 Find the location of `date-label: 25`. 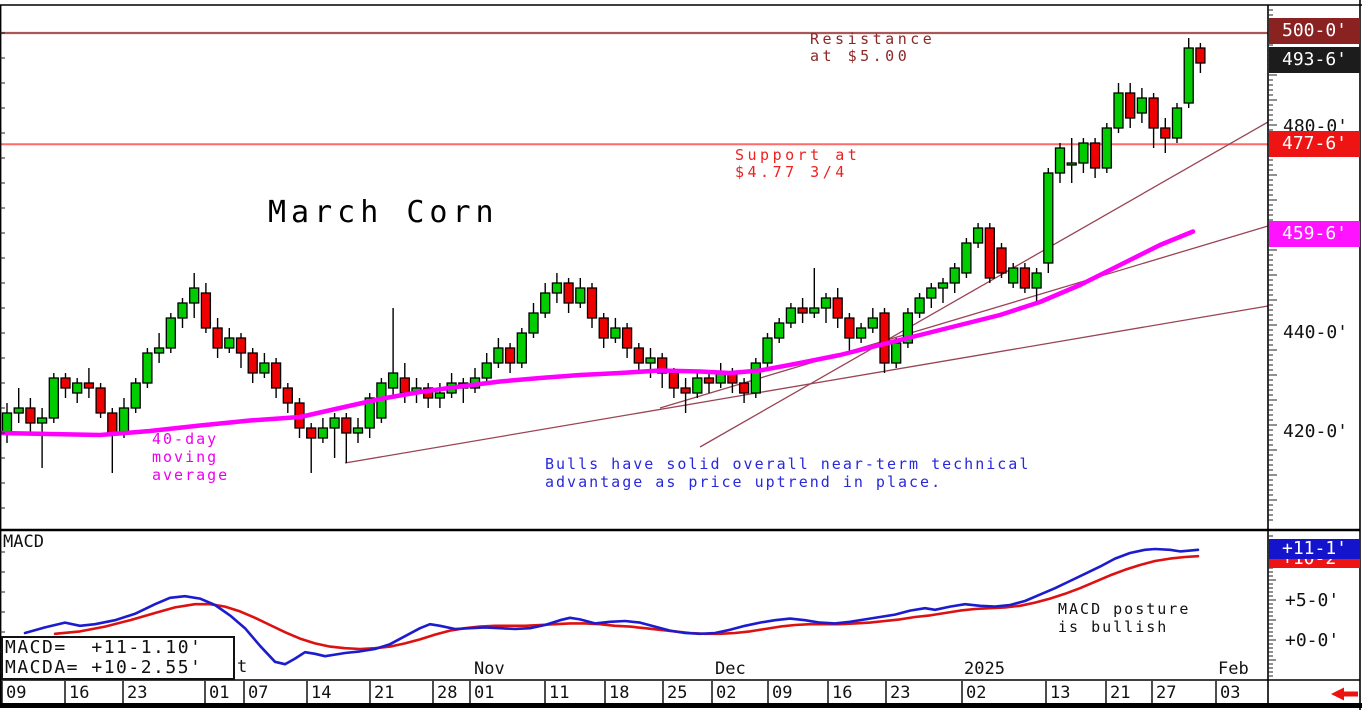

date-label: 25 is located at coordinates (677, 693).